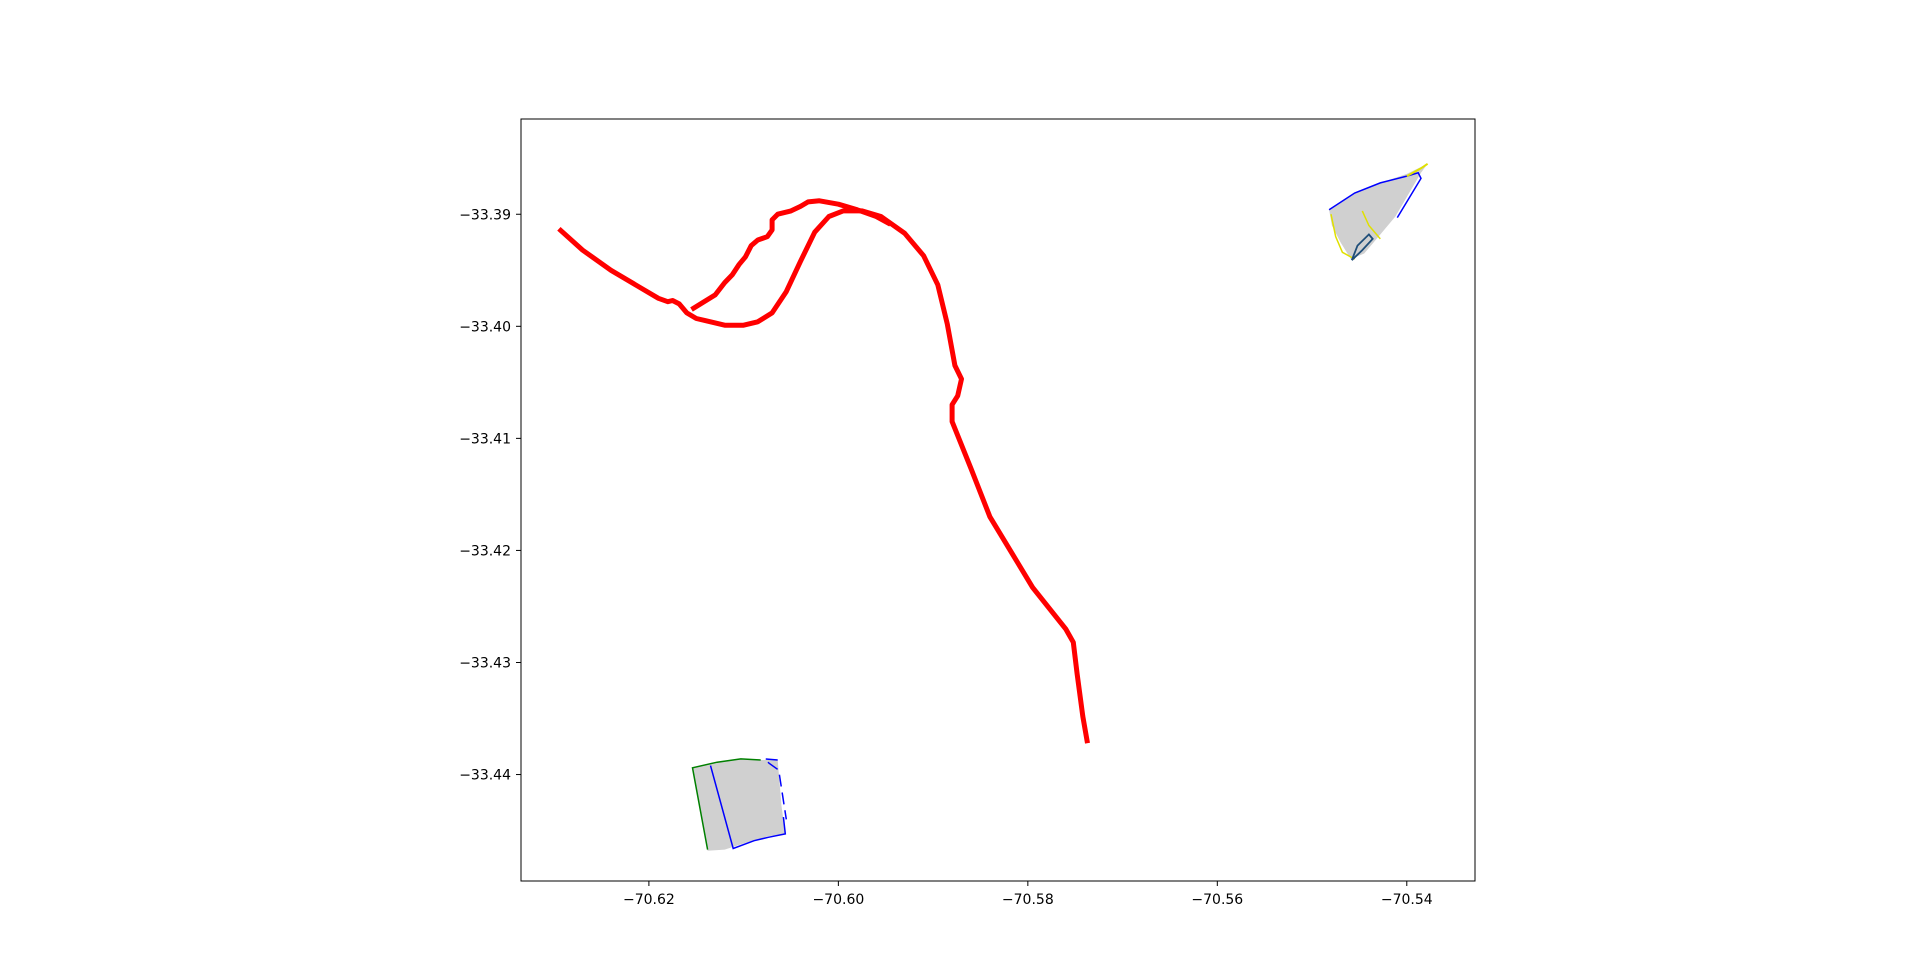  What do you see at coordinates (838, 900) in the screenshot?
I see `x-tick-label: −70.60` at bounding box center [838, 900].